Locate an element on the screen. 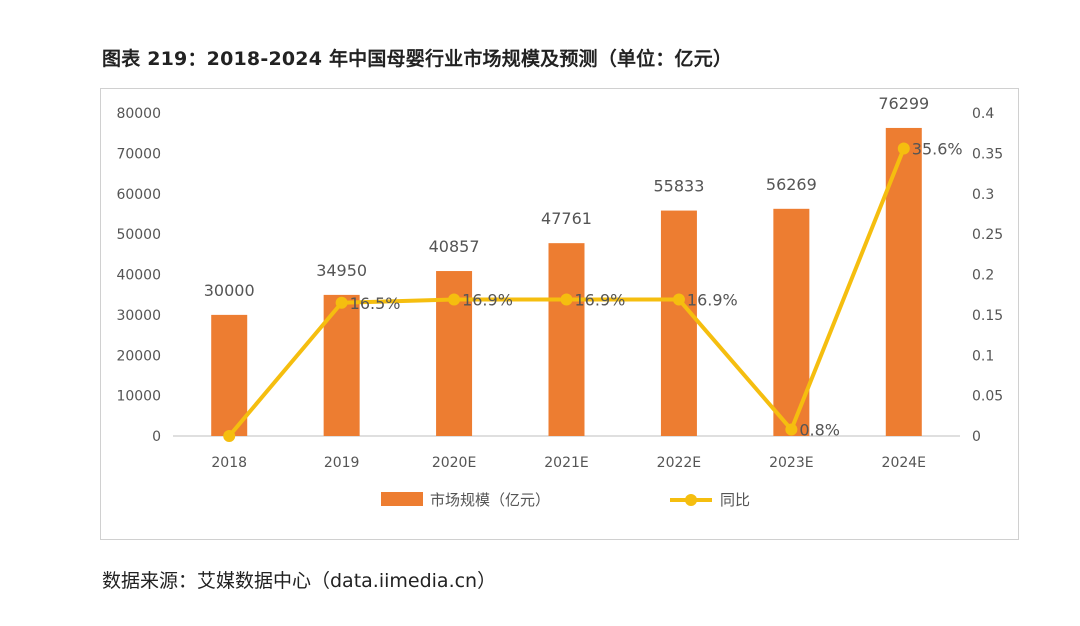 The width and height of the screenshot is (1080, 626). y-left-tick-label: 60000 is located at coordinates (138, 195).